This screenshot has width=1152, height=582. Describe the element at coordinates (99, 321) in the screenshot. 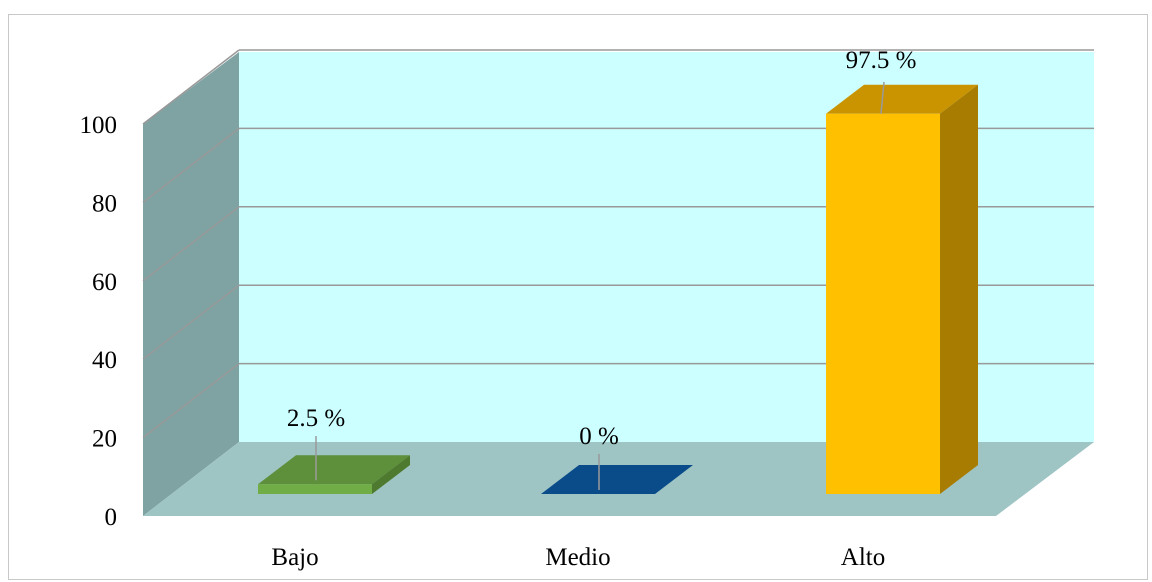

I see `y-axis-ticks: 0 20 40 60 80 100` at that location.